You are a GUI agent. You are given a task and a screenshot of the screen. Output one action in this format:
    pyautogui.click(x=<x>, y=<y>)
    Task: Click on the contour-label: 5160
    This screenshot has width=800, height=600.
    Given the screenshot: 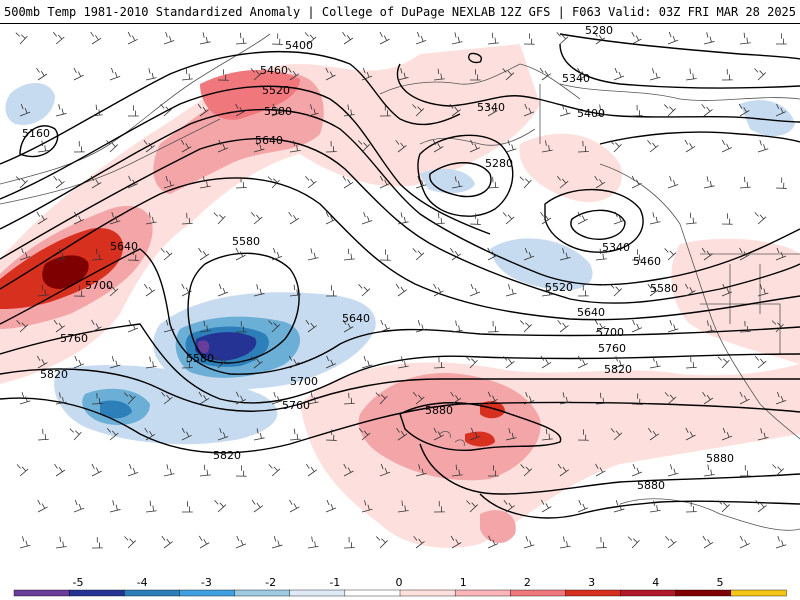 What is the action you would take?
    pyautogui.click(x=36, y=133)
    